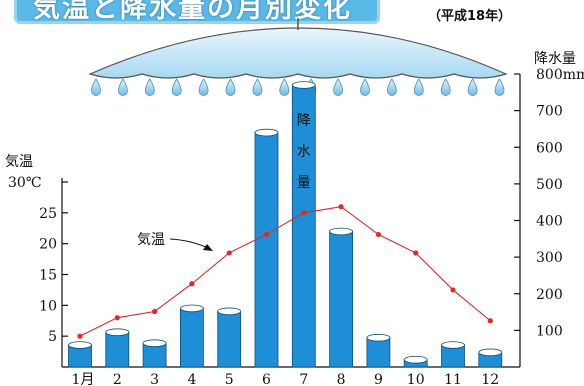 The image size is (584, 386). What do you see at coordinates (38, 271) in the screenshot?
I see `left-axis: 5 10 15 20 25 30℃` at bounding box center [38, 271].